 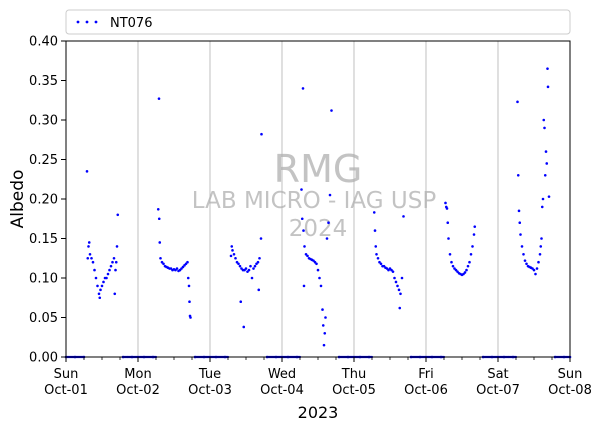 What do you see at coordinates (318, 22) in the screenshot?
I see `legend: NT076` at bounding box center [318, 22].